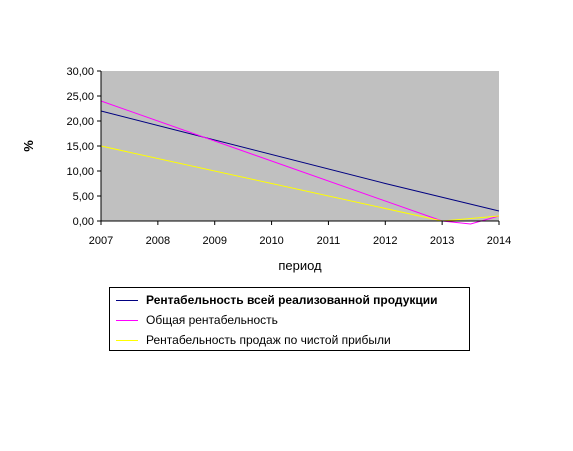 This screenshot has width=573, height=451. I want to click on y-ticks: 0,00 5,00 10,00 15,00 20,00 25,00 30,00, so click(83, 147).